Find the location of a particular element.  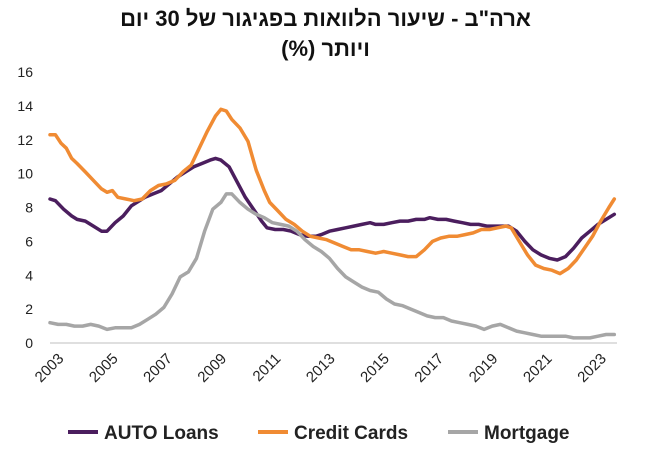

x-tick-label: 2011 is located at coordinates (267, 367).